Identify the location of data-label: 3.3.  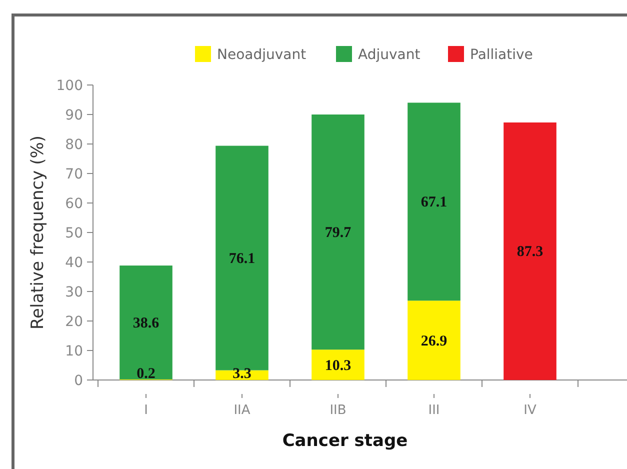
(242, 374).